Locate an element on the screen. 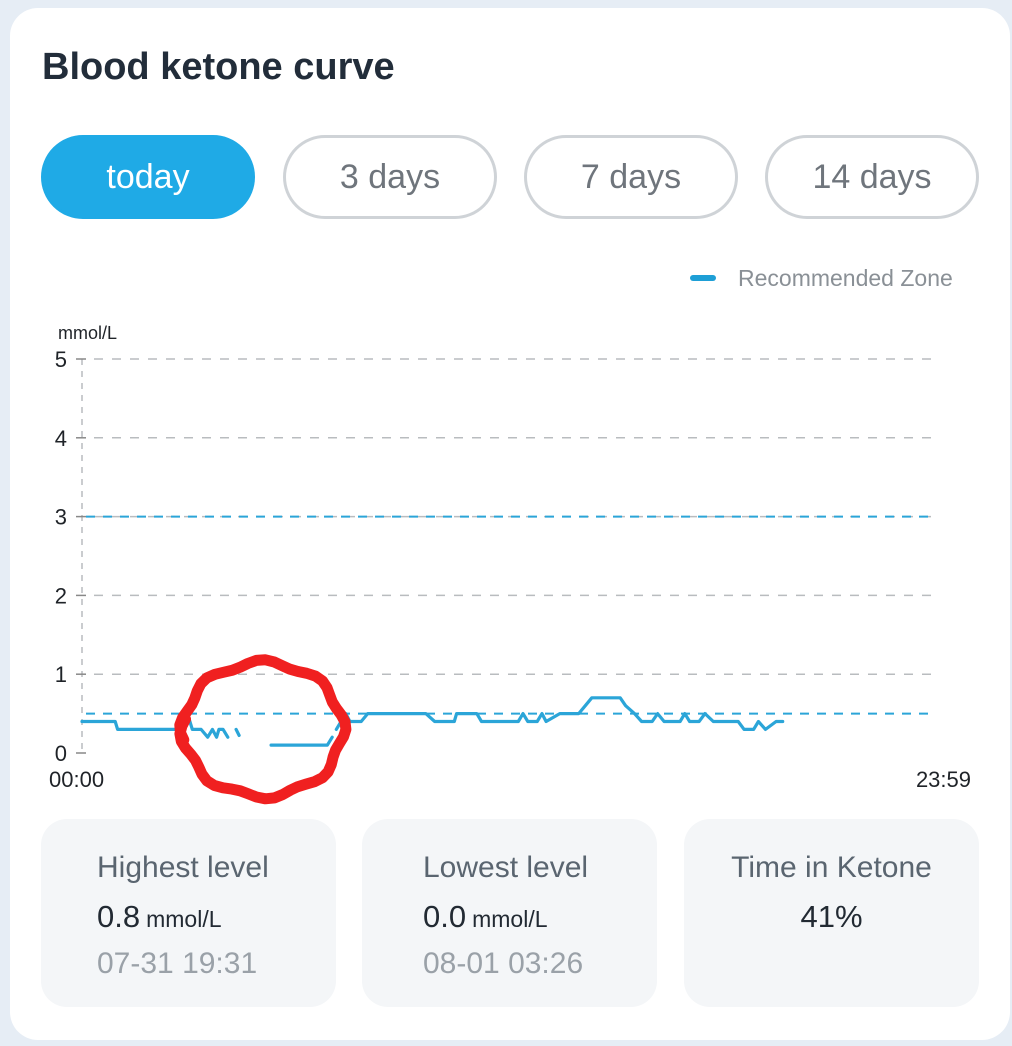 This screenshot has height=1046, width=1012. range-tabs: today 3 days 7 days 14 days is located at coordinates (511, 177).